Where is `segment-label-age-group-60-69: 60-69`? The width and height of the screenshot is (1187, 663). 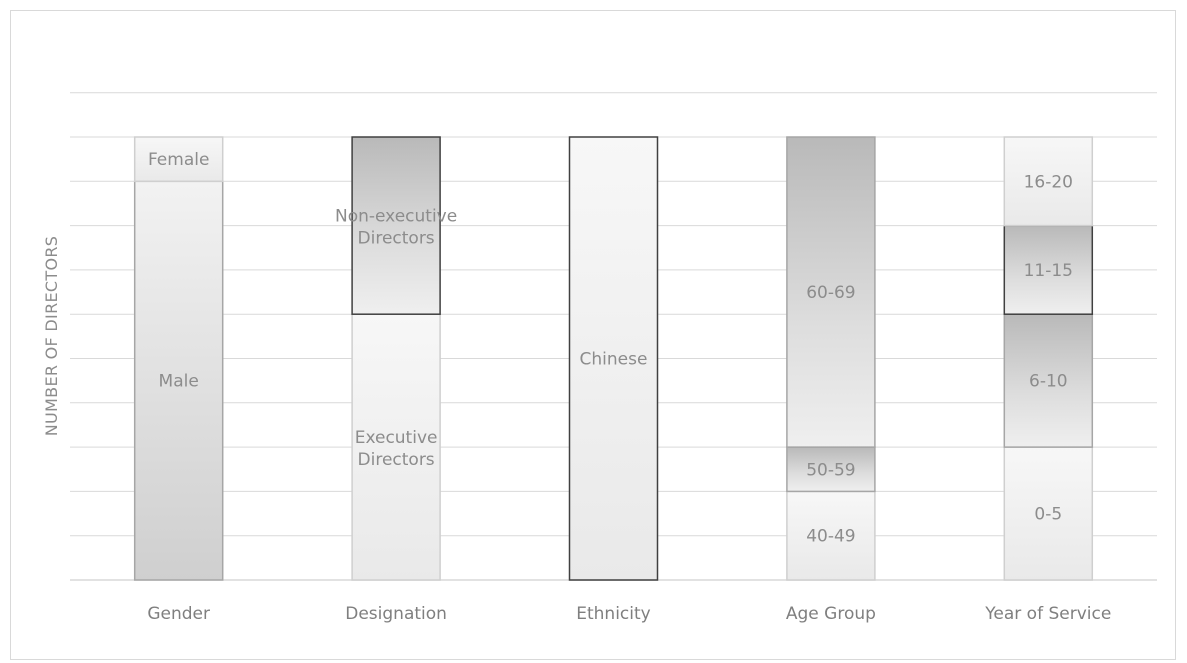
segment-label-age-group-60-69: 60-69 is located at coordinates (830, 293).